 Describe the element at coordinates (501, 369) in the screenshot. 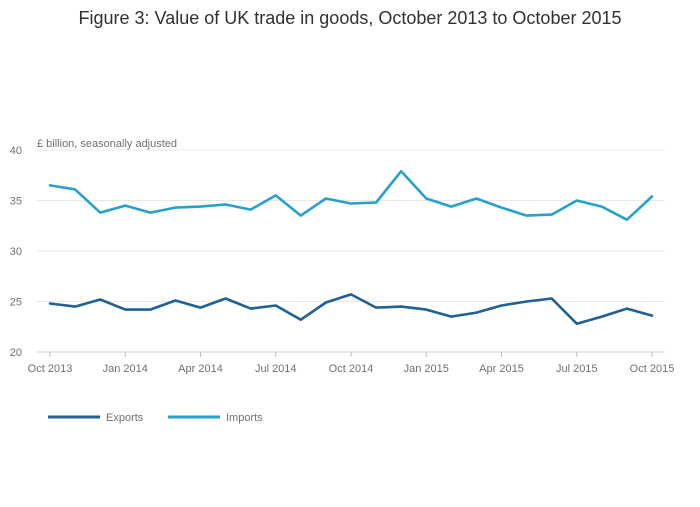

I see `x-tick-label: Apr 2015` at that location.